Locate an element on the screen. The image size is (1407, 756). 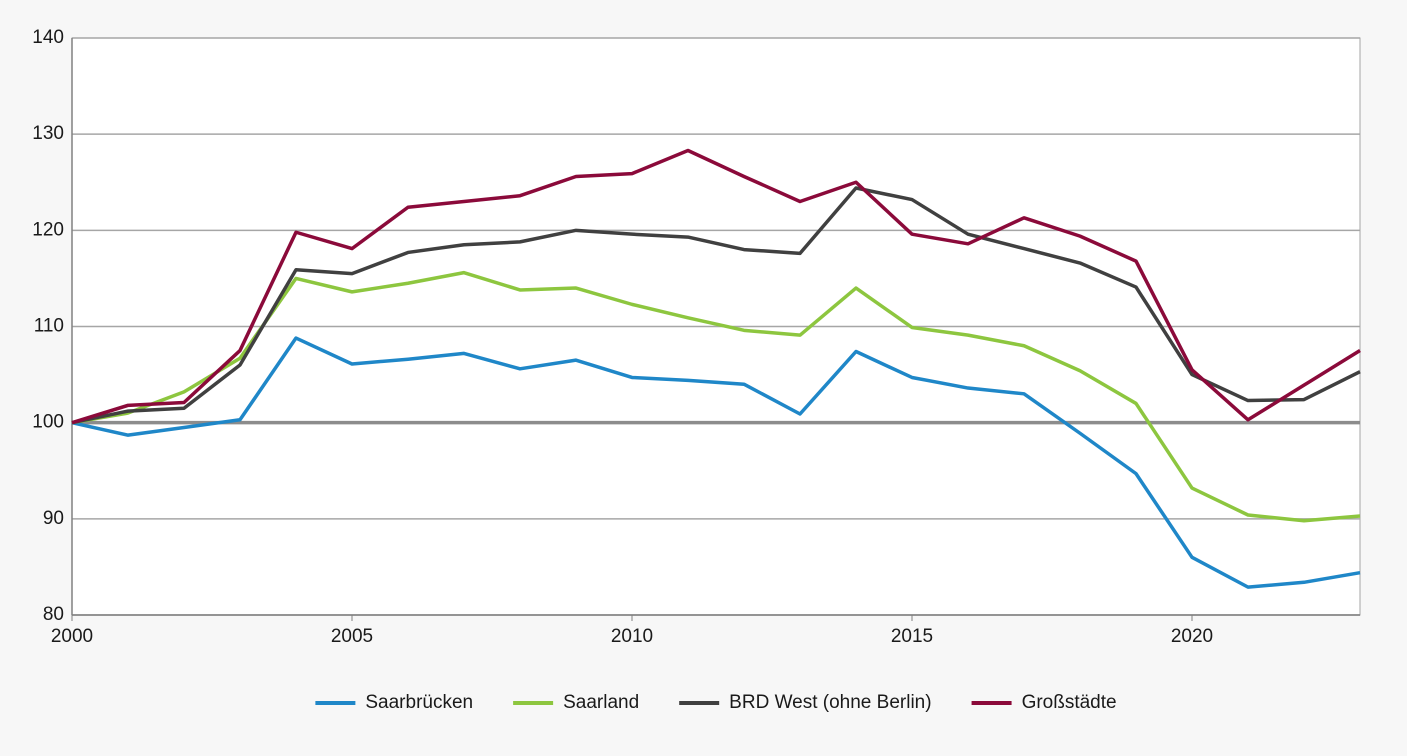
legend-label: Saarland is located at coordinates (601, 702).